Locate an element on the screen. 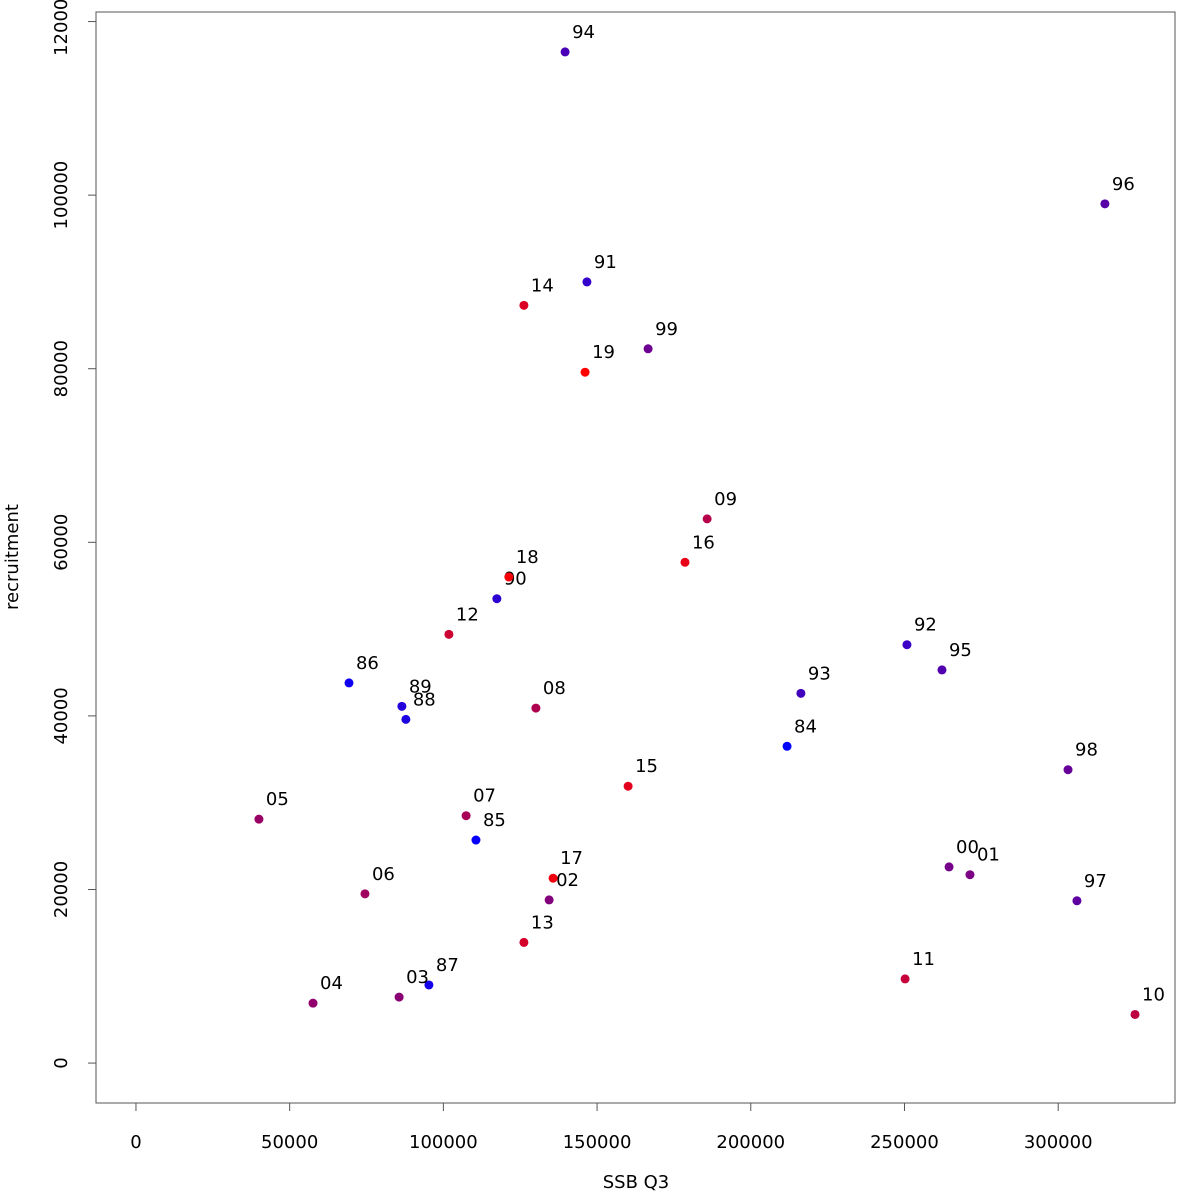  y-tick-label: 100000 is located at coordinates (61, 195).